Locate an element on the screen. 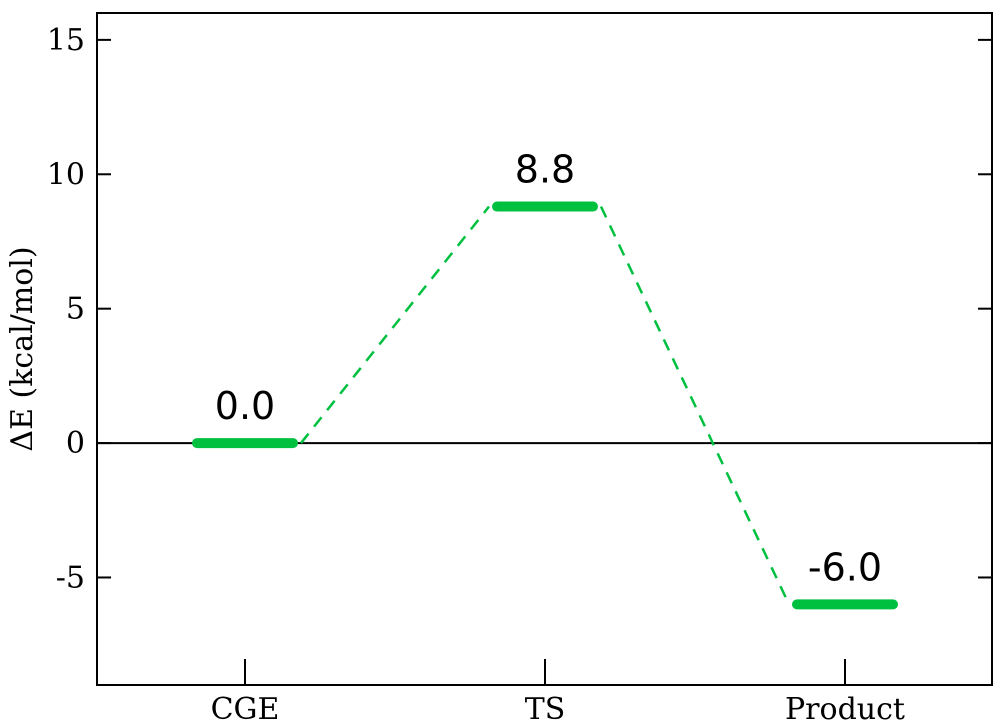 This screenshot has height=726, width=1000. y-axis-title: ΔE (kcal/mol) is located at coordinates (22, 348).